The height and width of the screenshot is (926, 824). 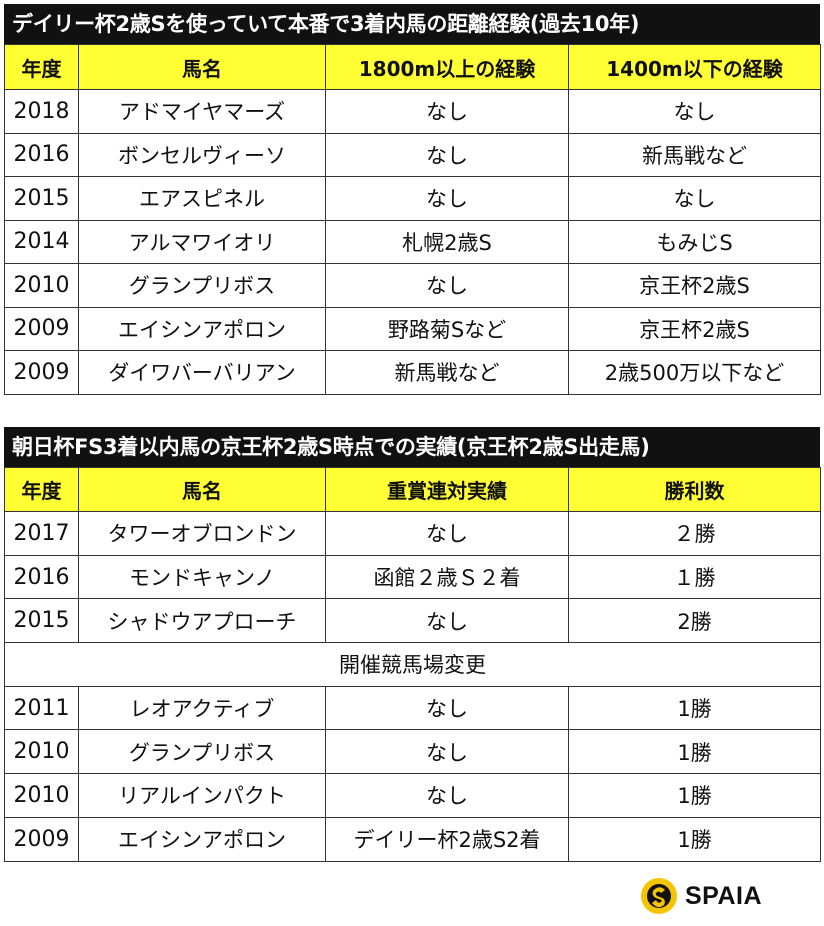 I want to click on horse-cell: ダイワバーバリアン, so click(x=202, y=372).